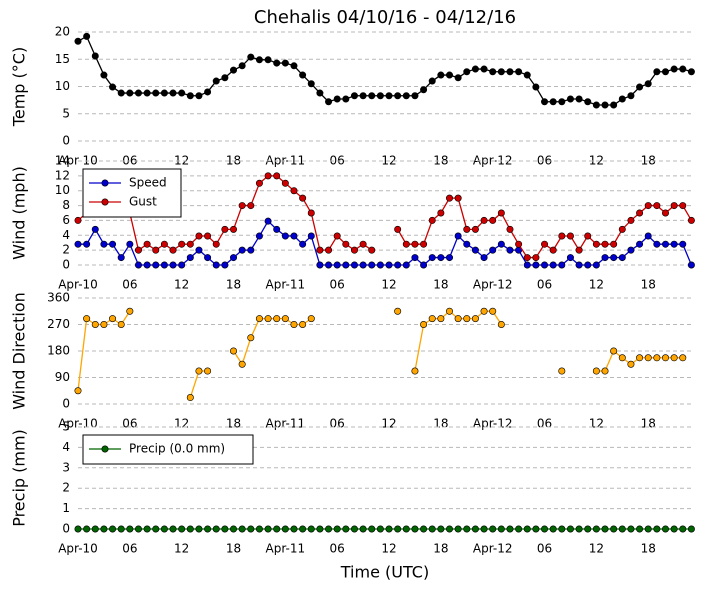 The width and height of the screenshot is (705, 593). What do you see at coordinates (62, 190) in the screenshot?
I see `y-tick-label: 10` at bounding box center [62, 190].